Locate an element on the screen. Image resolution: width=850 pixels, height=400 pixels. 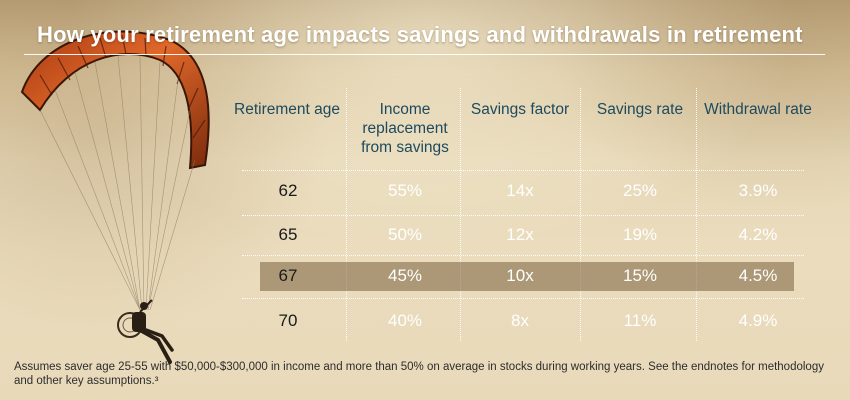
wing-canopy is located at coordinates (115, 100).